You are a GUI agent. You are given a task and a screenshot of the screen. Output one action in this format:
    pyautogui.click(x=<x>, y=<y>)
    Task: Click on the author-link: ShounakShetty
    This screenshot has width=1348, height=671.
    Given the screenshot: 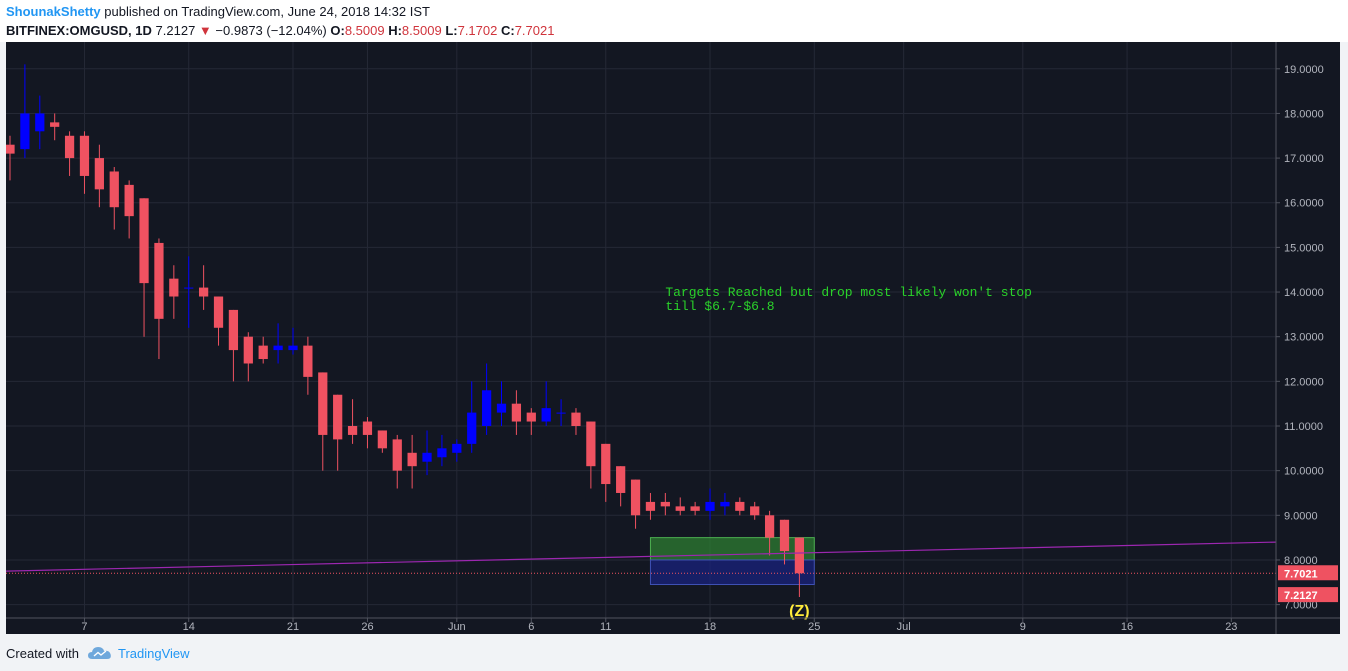 What is the action you would take?
    pyautogui.click(x=53, y=11)
    